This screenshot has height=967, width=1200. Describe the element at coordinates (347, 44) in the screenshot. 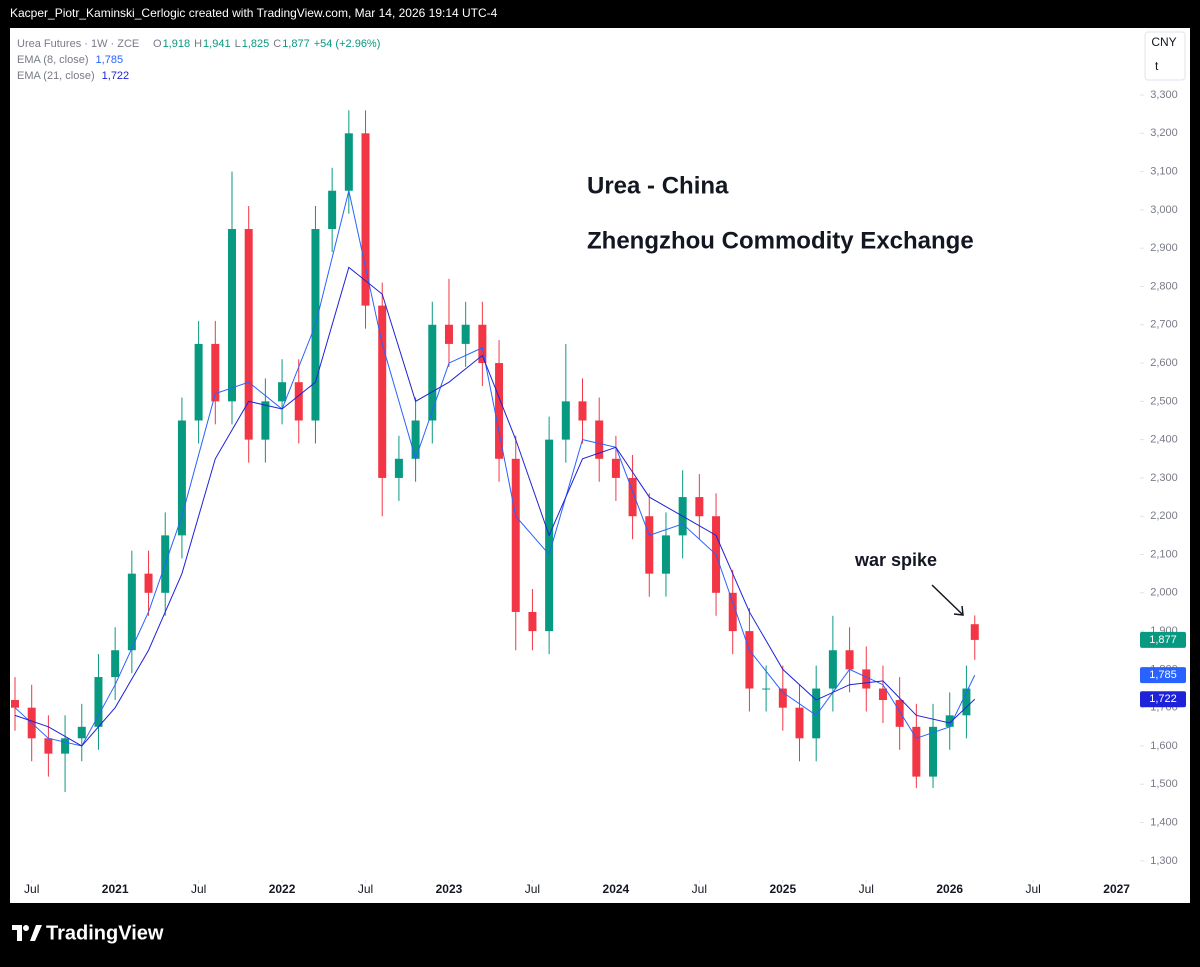

I see `change: +54 (+2.96%)` at that location.